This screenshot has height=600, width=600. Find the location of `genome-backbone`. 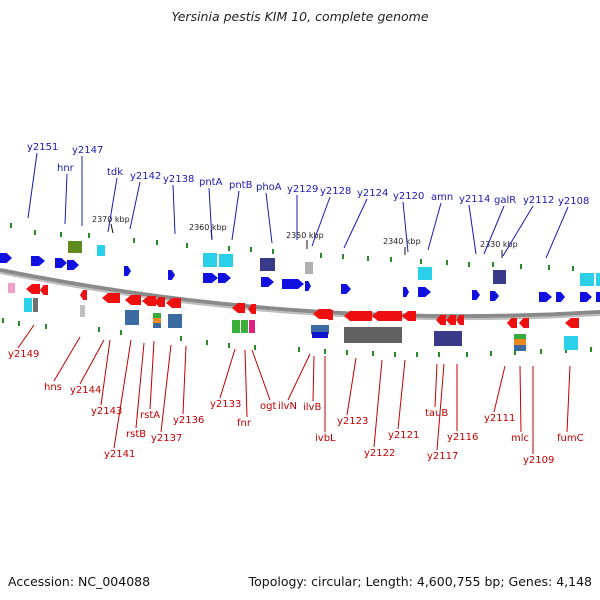

genome-backbone is located at coordinates (300, 293).